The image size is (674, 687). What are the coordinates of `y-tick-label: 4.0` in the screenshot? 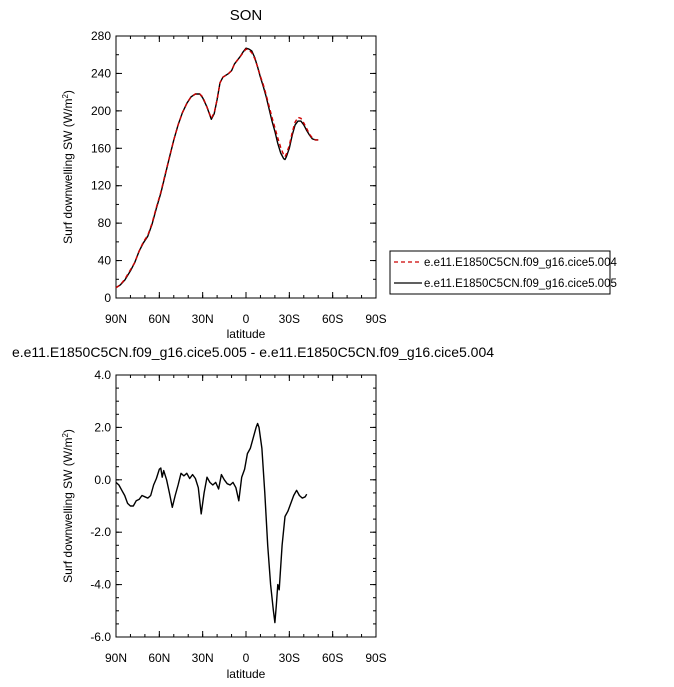 It's located at (102, 375).